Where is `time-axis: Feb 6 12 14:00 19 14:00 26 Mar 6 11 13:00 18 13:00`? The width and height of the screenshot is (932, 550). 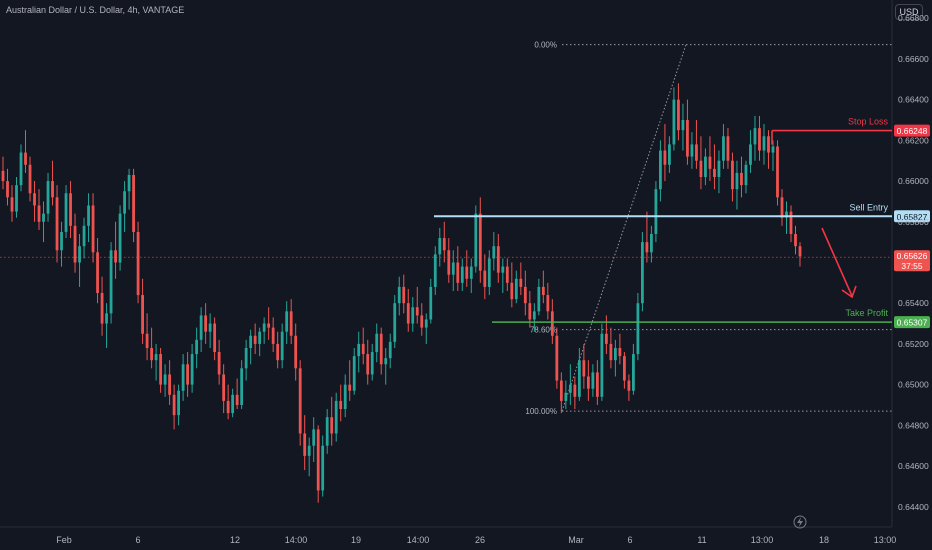
time-axis: Feb 6 12 14:00 19 14:00 26 Mar 6 11 13:00 18 13:00 is located at coordinates (476, 540).